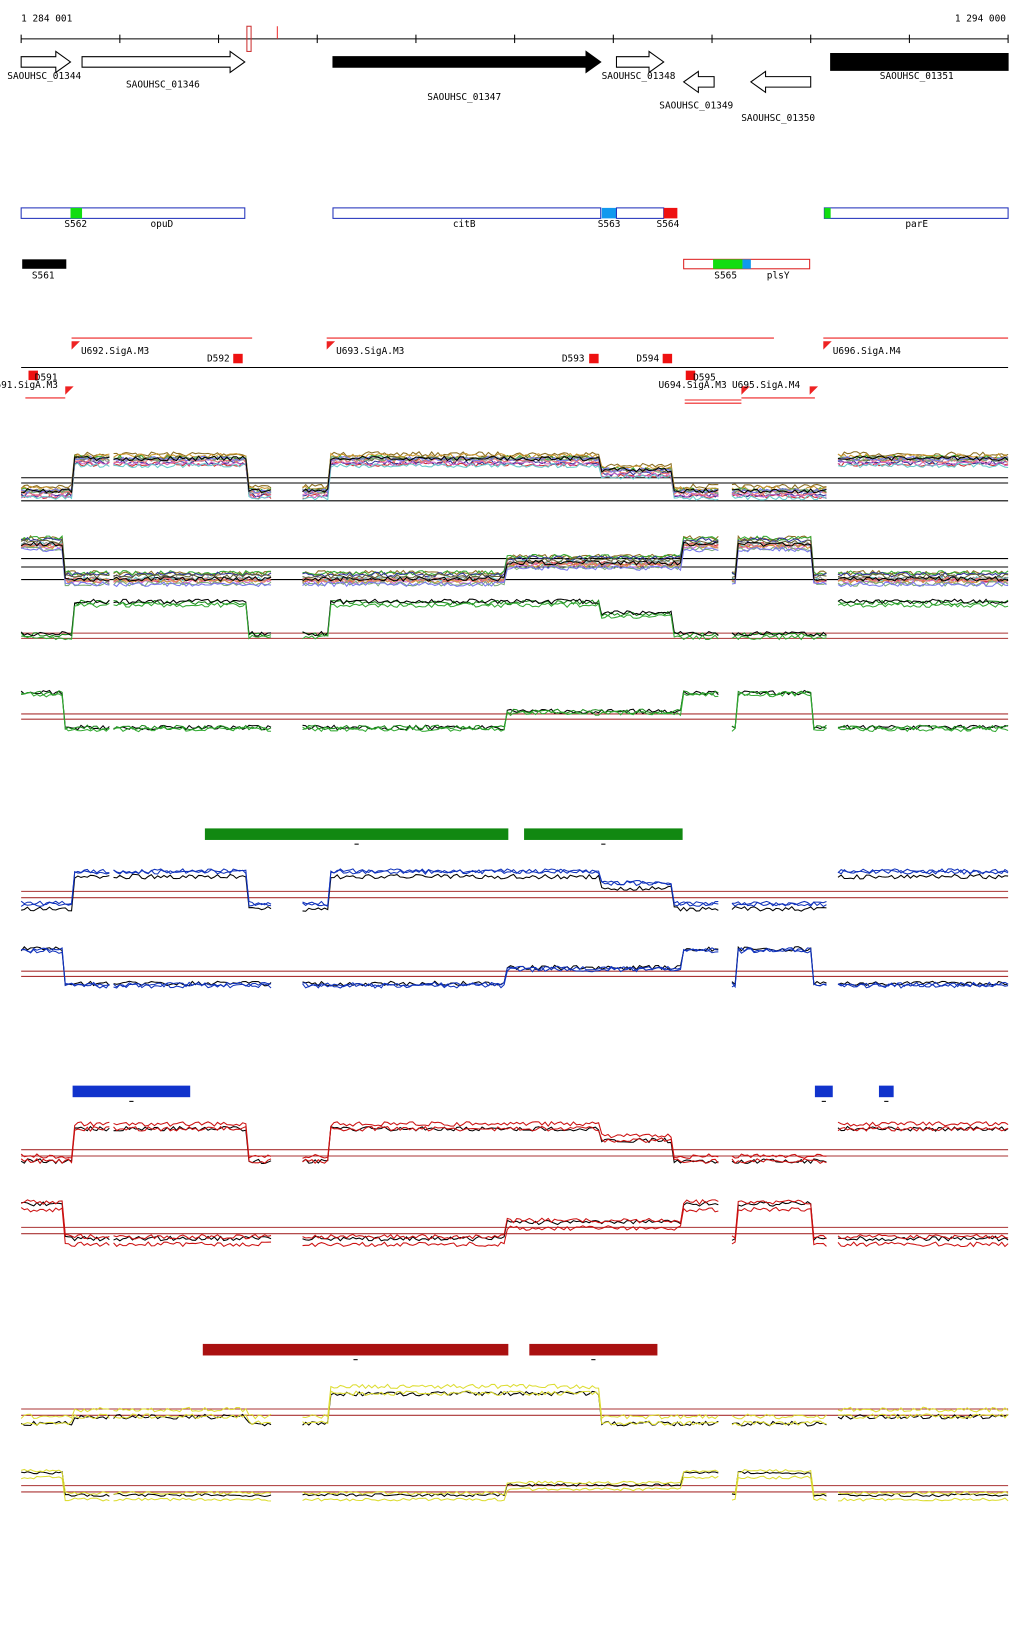 The width and height of the screenshot is (1024, 1640). Describe the element at coordinates (163, 85) in the screenshot. I see `gene-label: SAOUHSC_01346` at that location.